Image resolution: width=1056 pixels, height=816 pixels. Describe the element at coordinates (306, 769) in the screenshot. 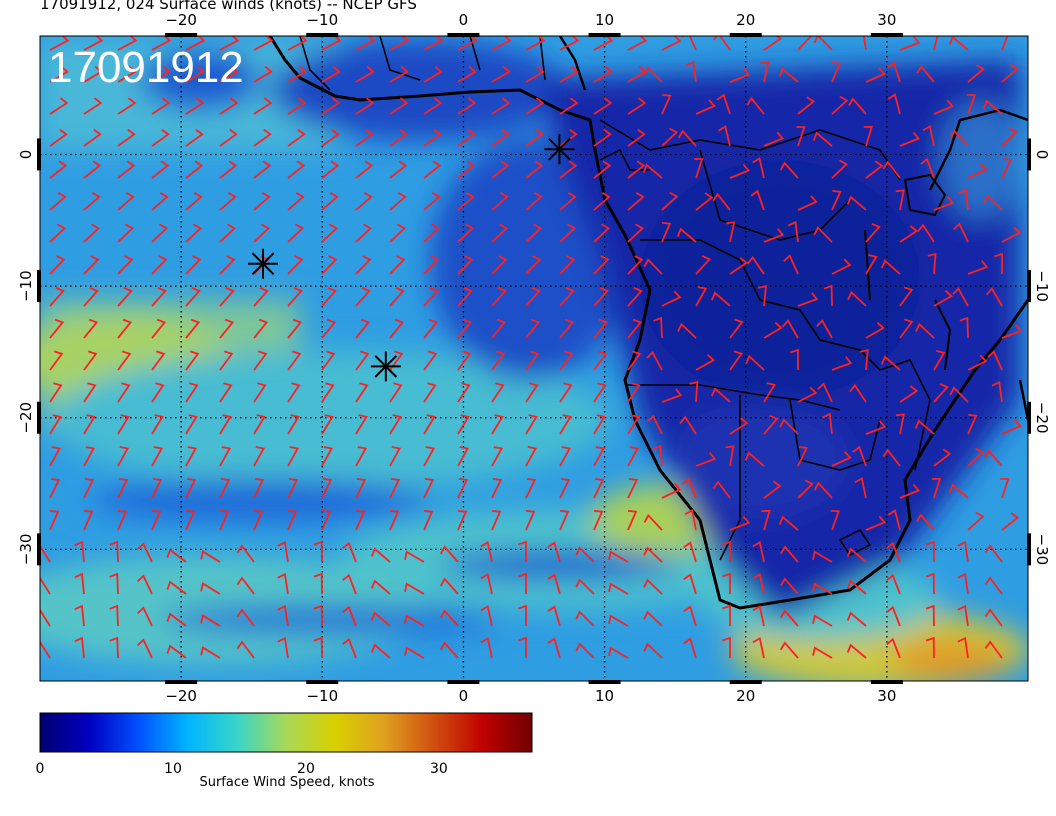

I see `colorbar-tick-label: 20` at that location.